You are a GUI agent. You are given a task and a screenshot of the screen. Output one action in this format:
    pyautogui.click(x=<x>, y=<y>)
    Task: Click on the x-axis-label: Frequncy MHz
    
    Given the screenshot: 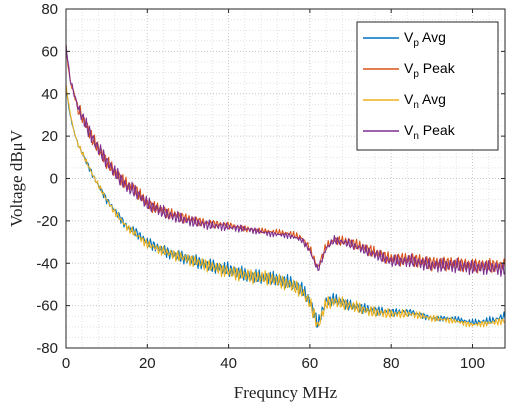 What is the action you would take?
    pyautogui.click(x=286, y=392)
    